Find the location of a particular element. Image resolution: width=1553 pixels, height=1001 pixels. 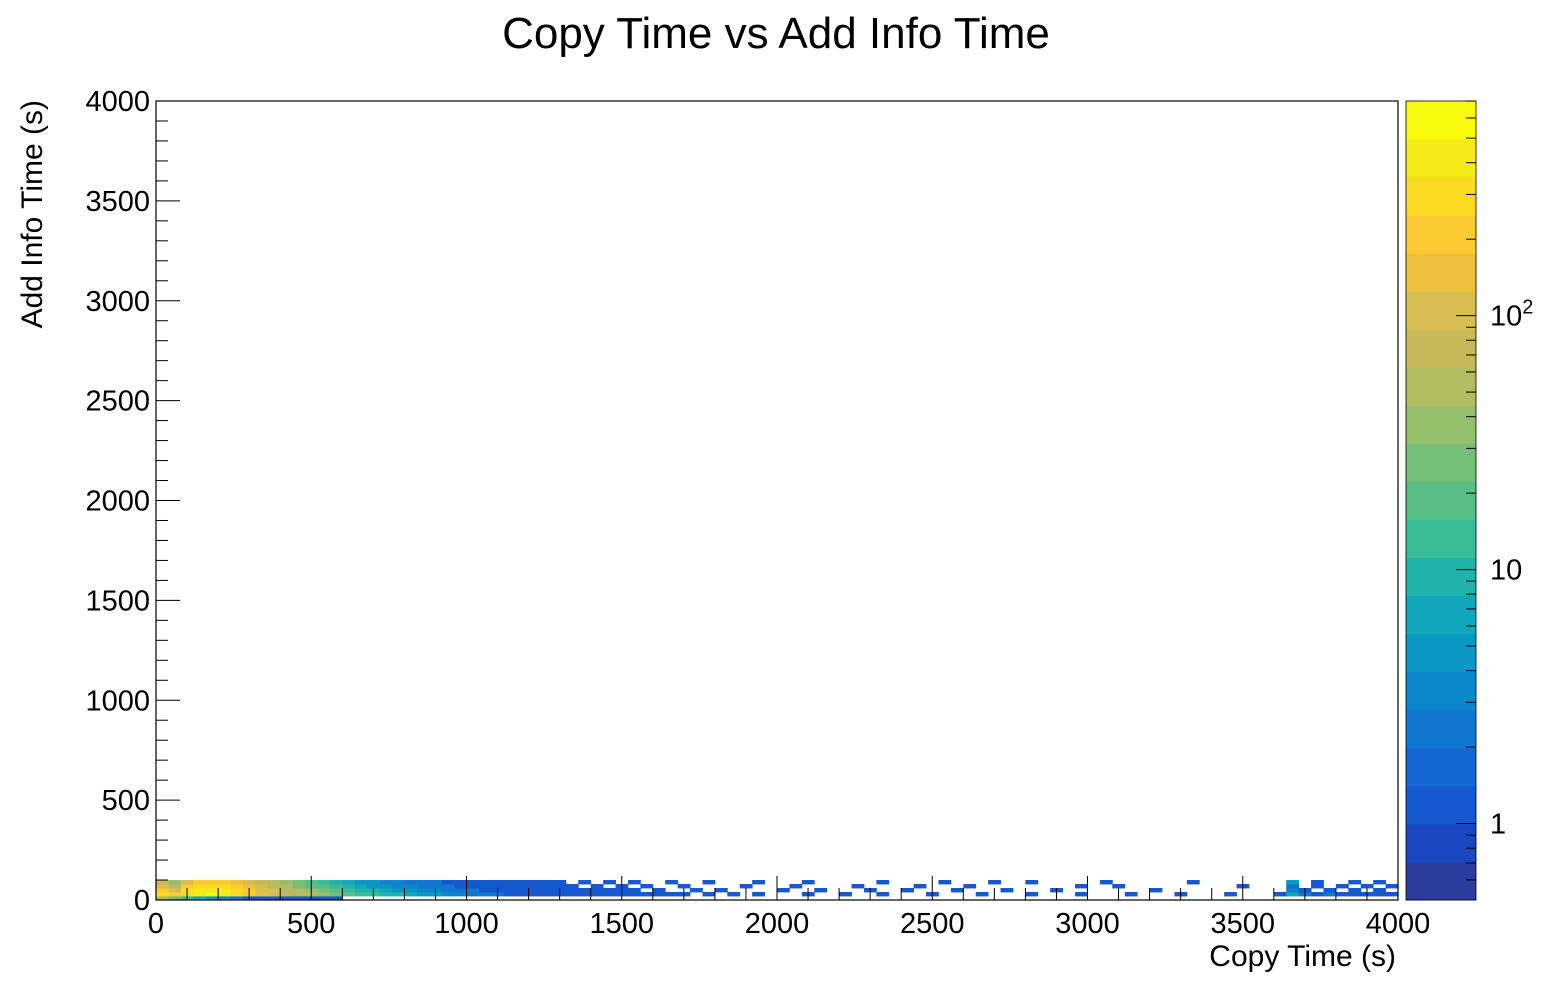

x-tick-label: 3000 is located at coordinates (1087, 924).